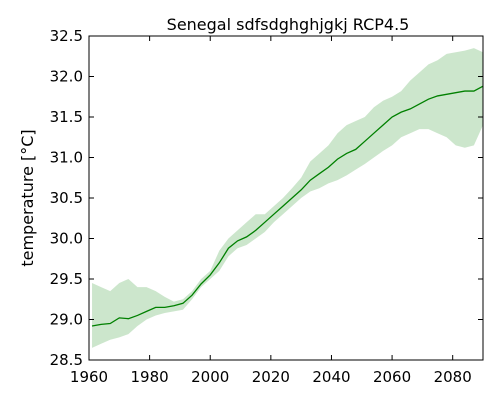 Image resolution: width=500 pixels, height=400 pixels. I want to click on x-tick-label: 1960, so click(89, 377).